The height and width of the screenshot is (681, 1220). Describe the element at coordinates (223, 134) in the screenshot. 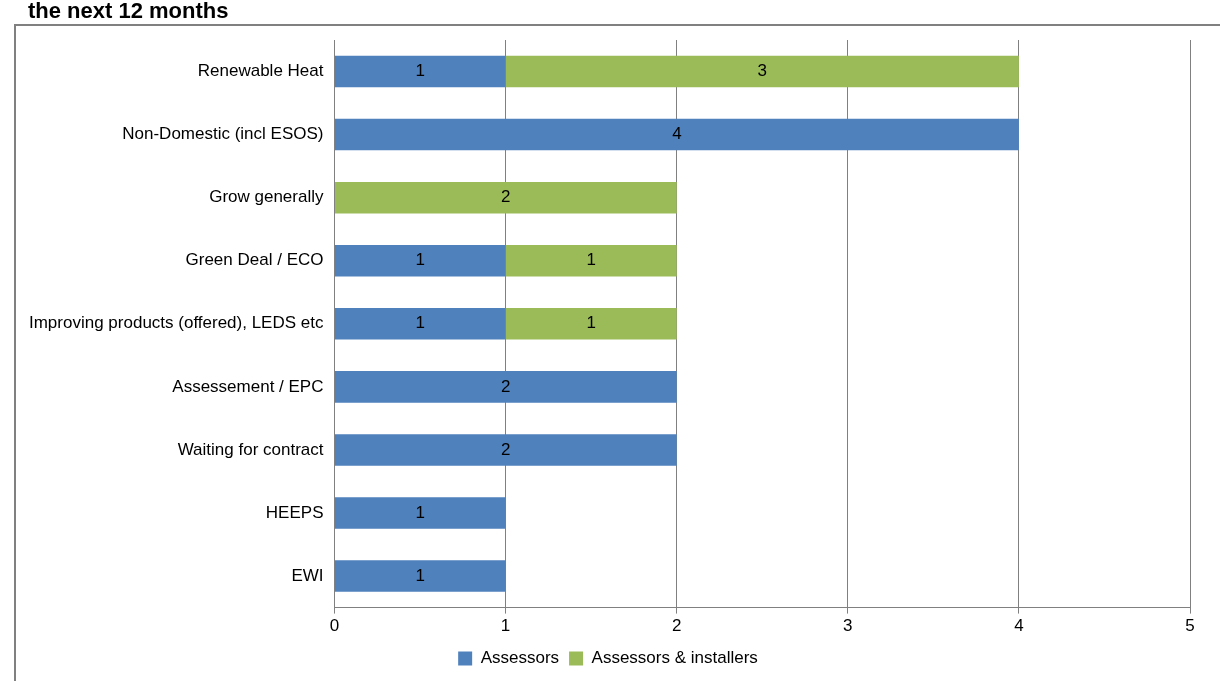

I see `y-tick-label: Non-Domestic (incl ESOS)` at that location.